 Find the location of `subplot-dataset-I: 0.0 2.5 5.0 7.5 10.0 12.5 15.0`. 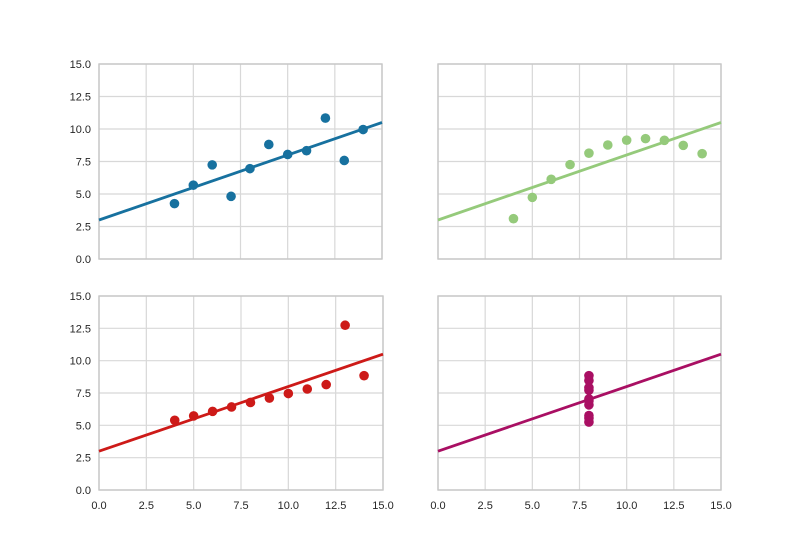

subplot-dataset-I: 0.0 2.5 5.0 7.5 10.0 12.5 15.0 is located at coordinates (226, 162).